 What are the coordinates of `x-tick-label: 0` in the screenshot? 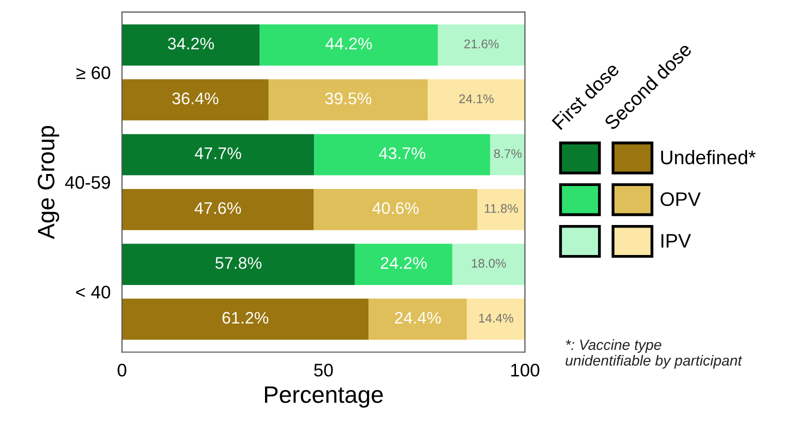 It's located at (122, 370).